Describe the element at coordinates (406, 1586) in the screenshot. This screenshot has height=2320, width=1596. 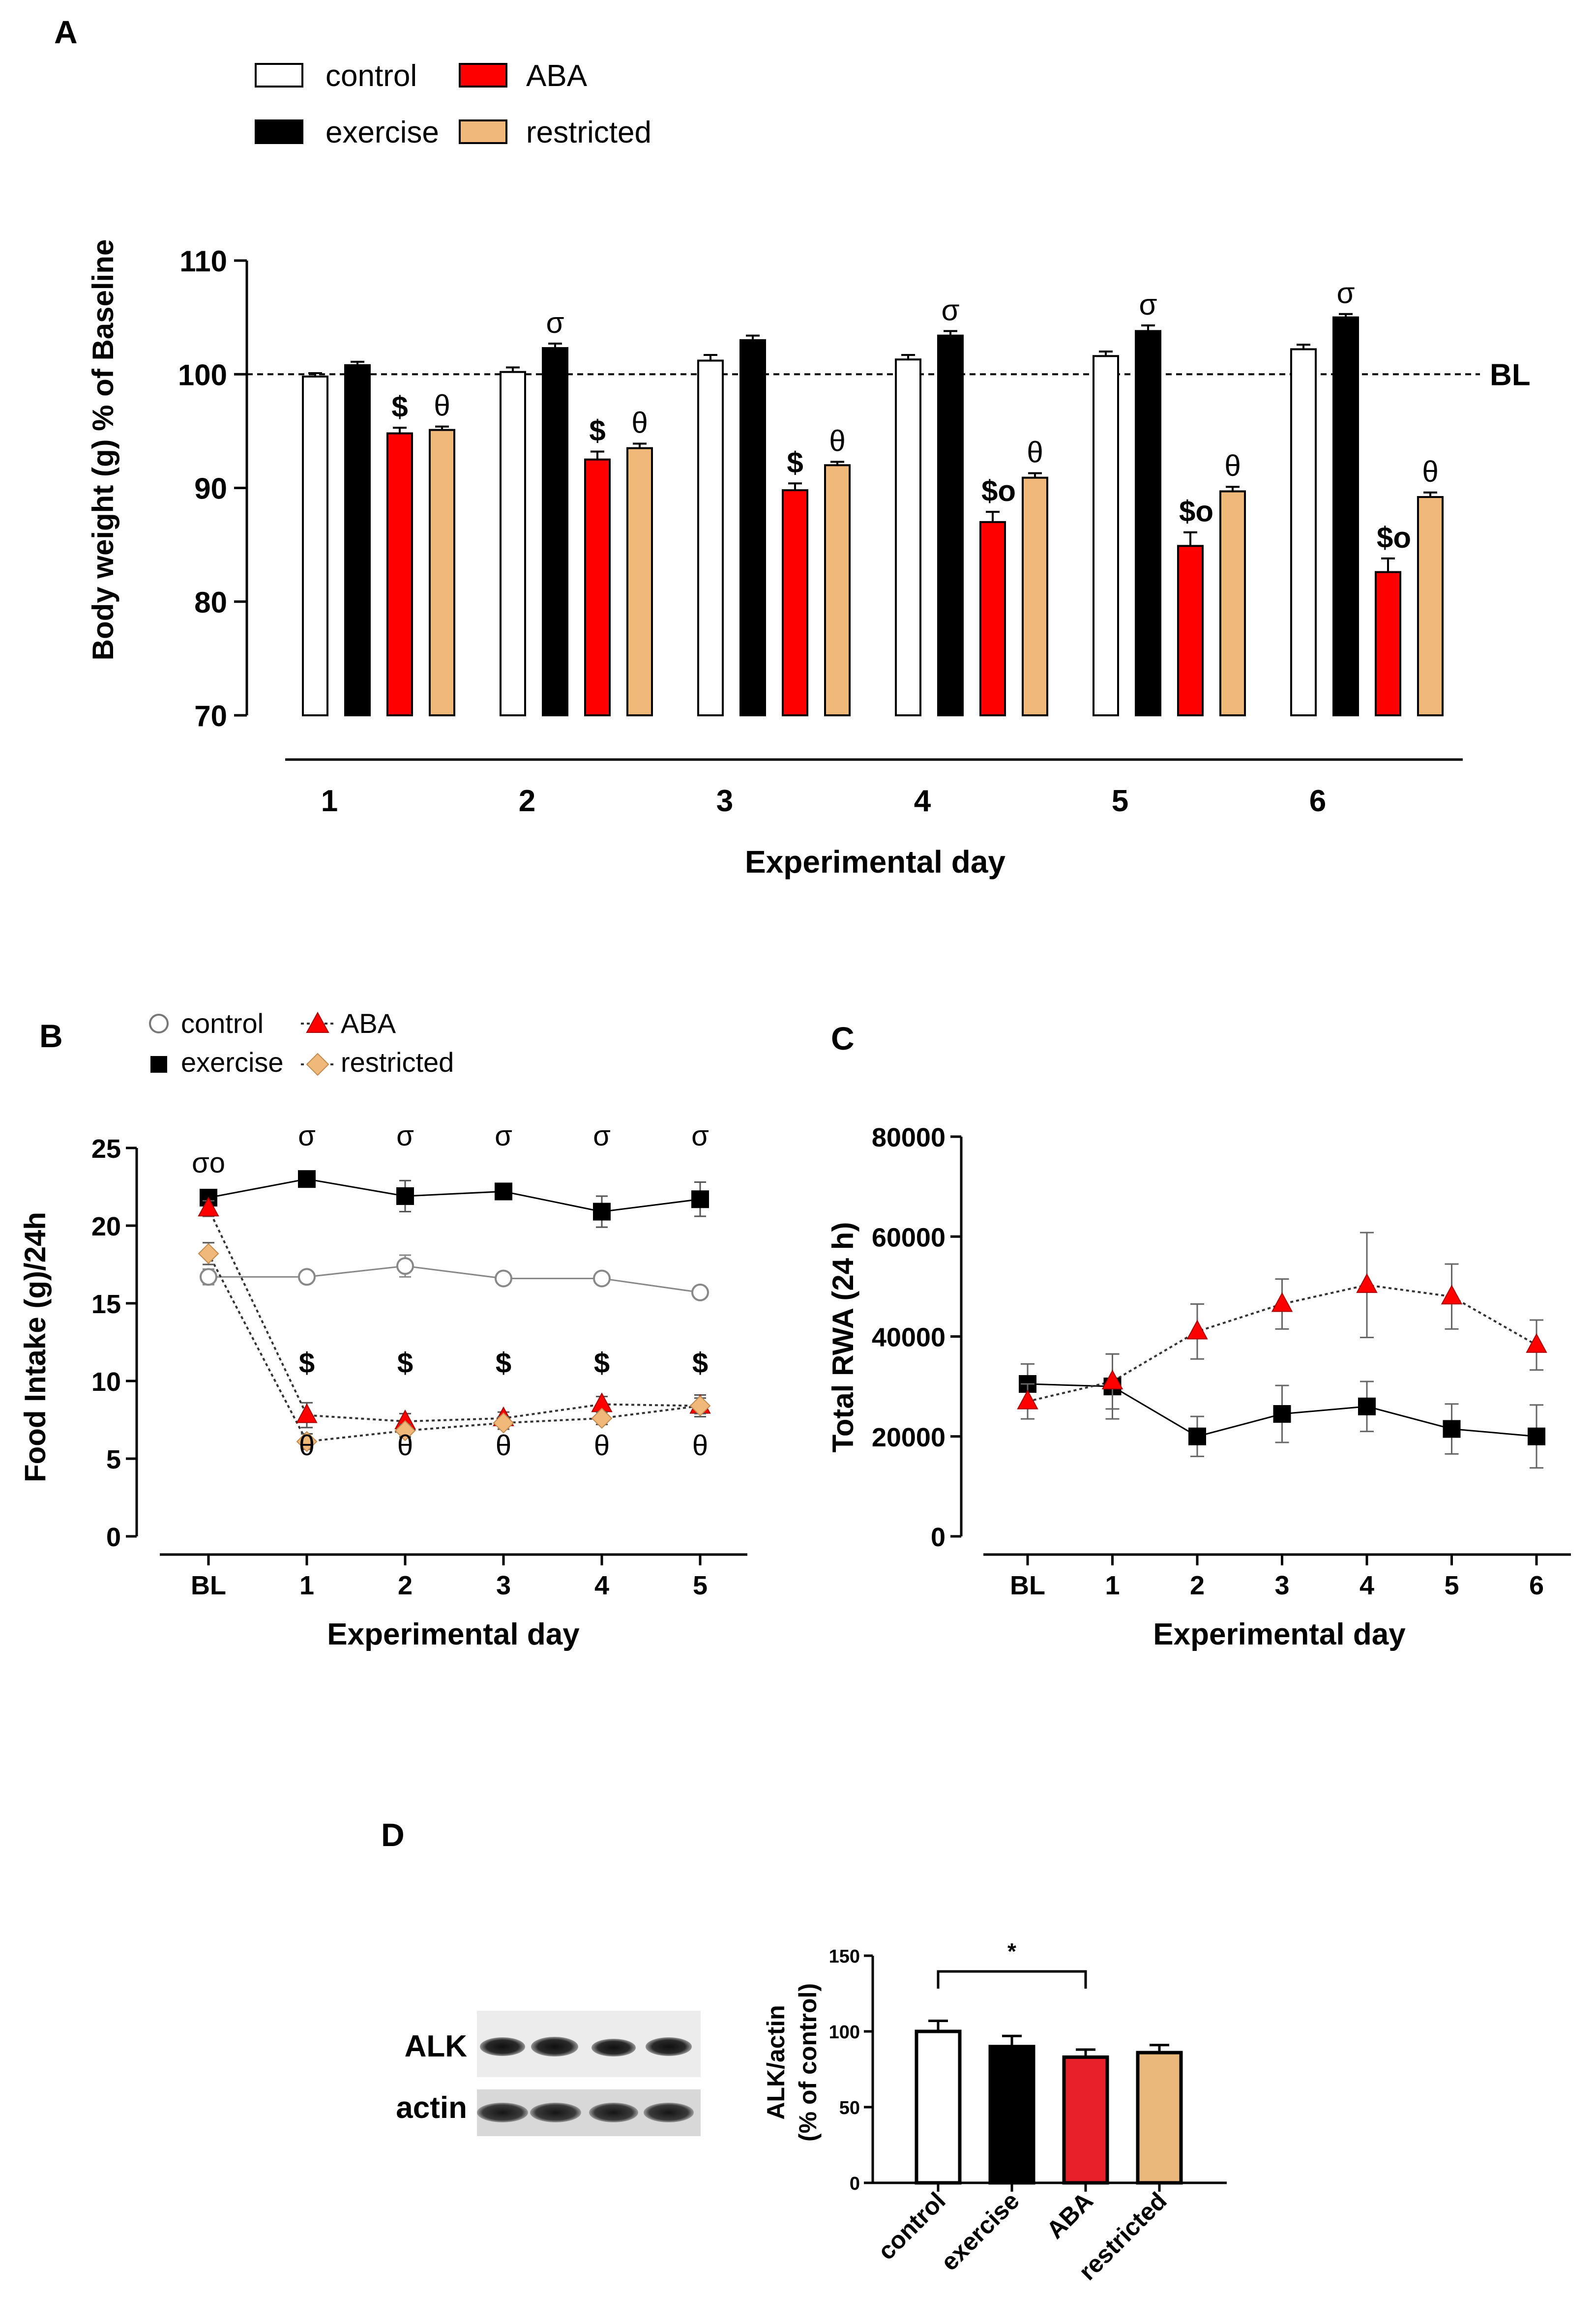
I see `x-tick-label: 2` at that location.